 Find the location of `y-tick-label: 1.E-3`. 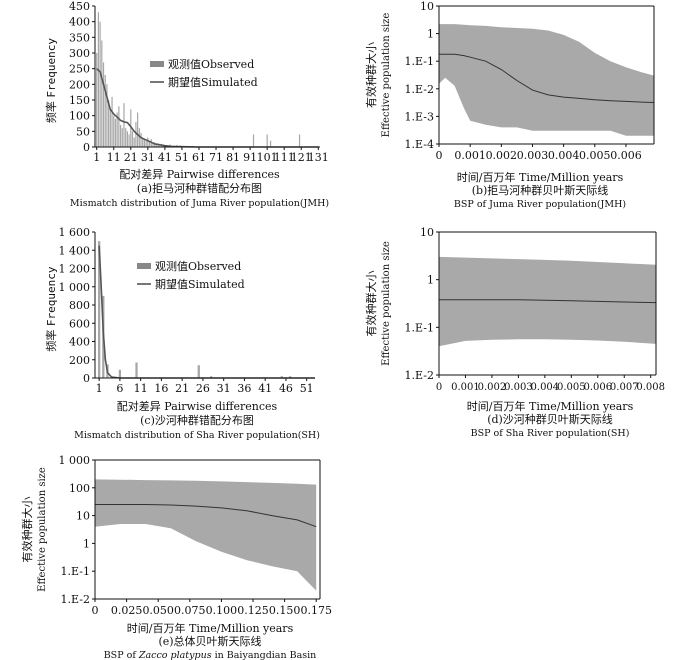

y-tick-label: 1.E-3 is located at coordinates (419, 116).